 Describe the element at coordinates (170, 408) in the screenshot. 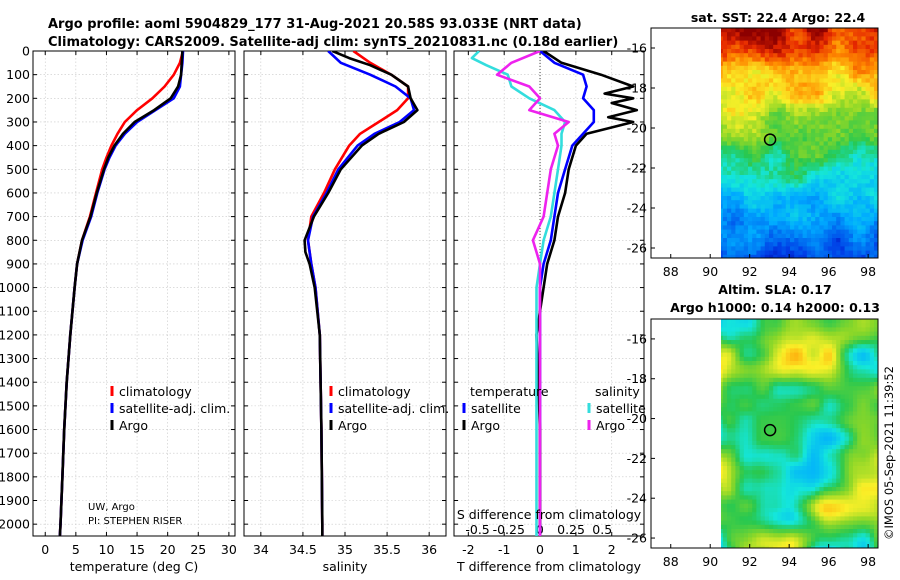

I see `temperature-legend: climatology satellite-adj. clim. Argo` at that location.